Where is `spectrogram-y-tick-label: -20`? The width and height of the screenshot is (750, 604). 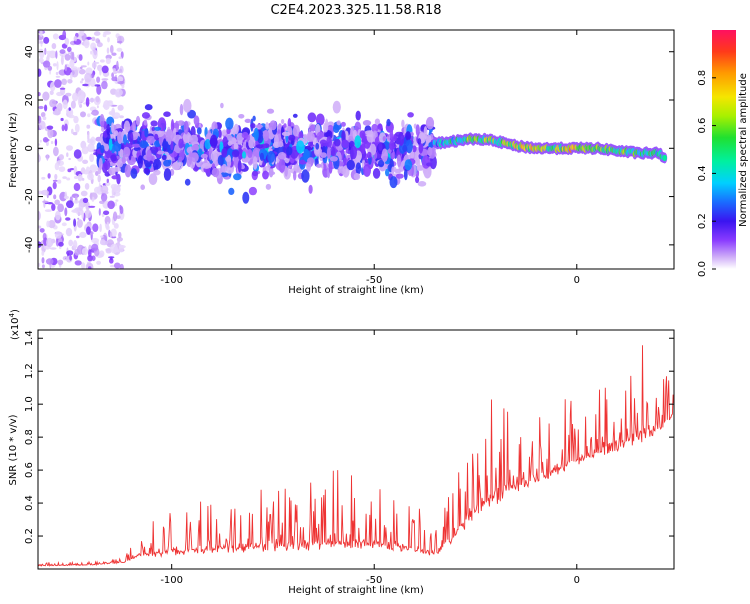 spectrogram-y-tick-label: -20 is located at coordinates (29, 196).